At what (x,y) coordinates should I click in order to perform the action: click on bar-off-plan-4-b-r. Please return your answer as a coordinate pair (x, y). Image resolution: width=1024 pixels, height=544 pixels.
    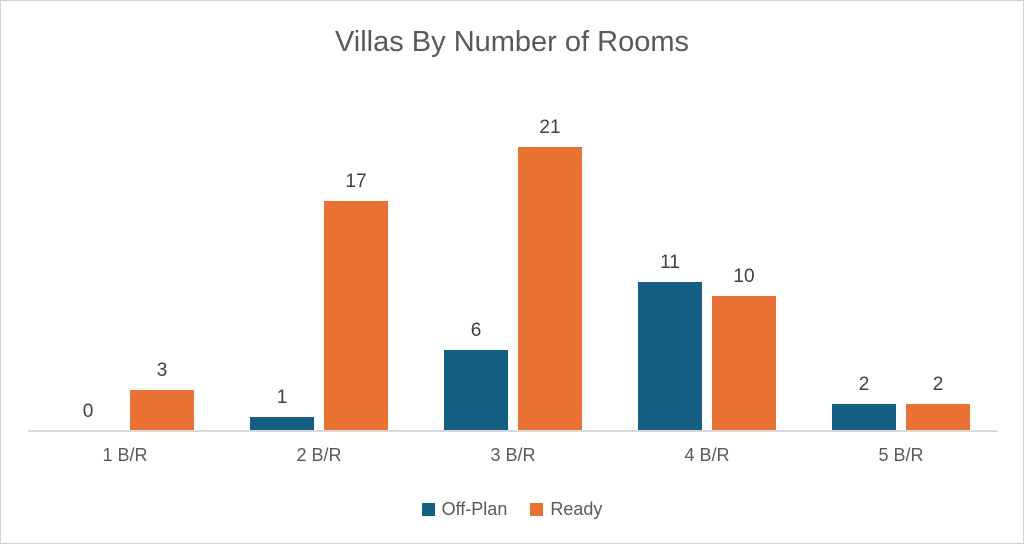
    Looking at the image, I should click on (670, 356).